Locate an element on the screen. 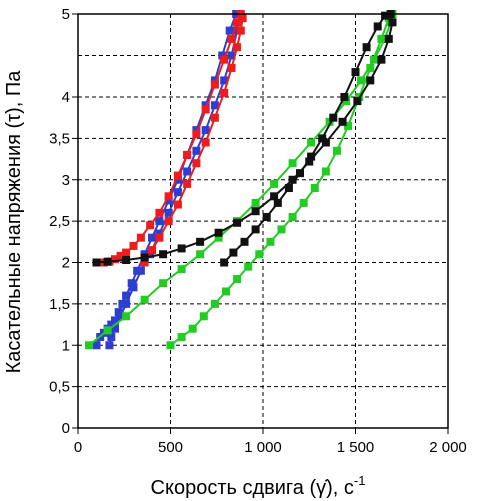 The height and width of the screenshot is (501, 479). y-tick-label: 1,5 is located at coordinates (59, 304).